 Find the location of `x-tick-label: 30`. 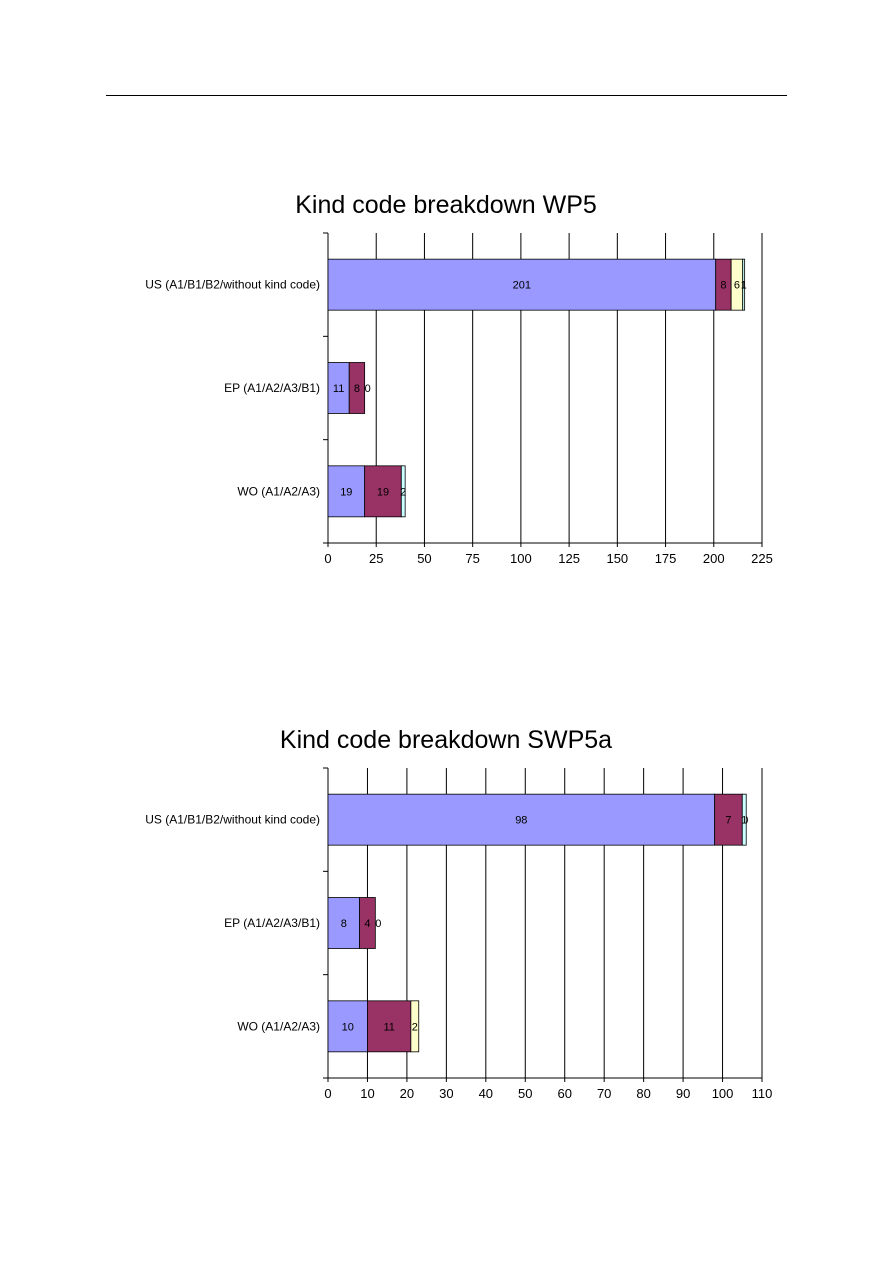

x-tick-label: 30 is located at coordinates (446, 1093).